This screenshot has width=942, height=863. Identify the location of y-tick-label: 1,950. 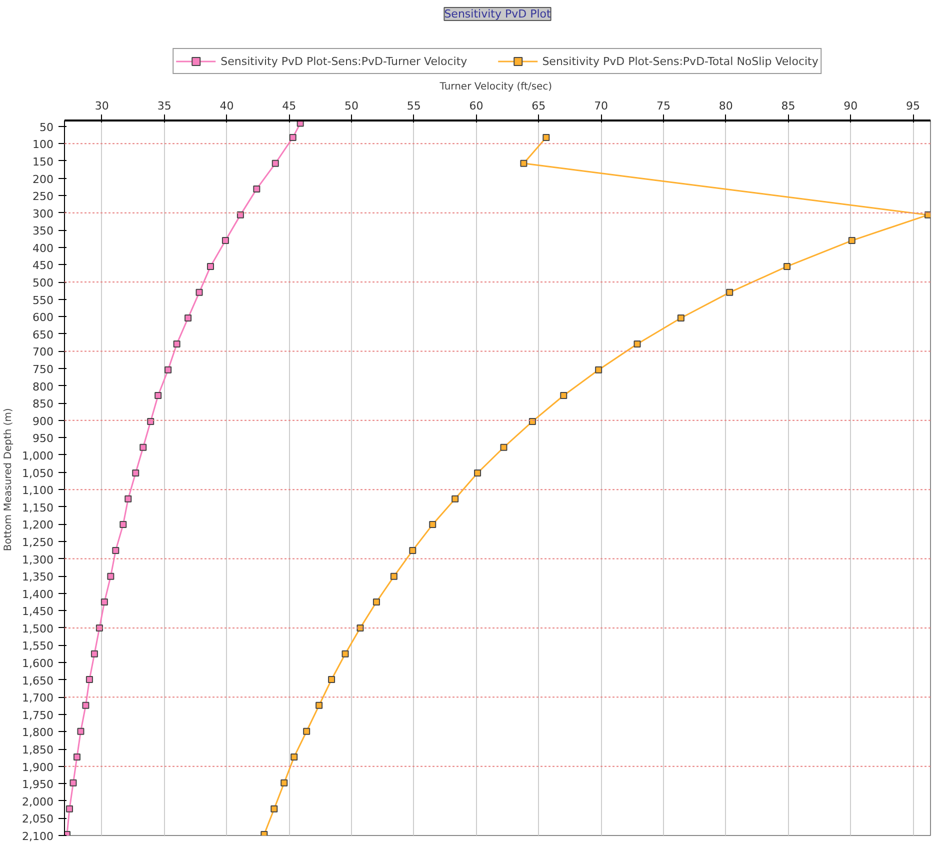
(38, 785).